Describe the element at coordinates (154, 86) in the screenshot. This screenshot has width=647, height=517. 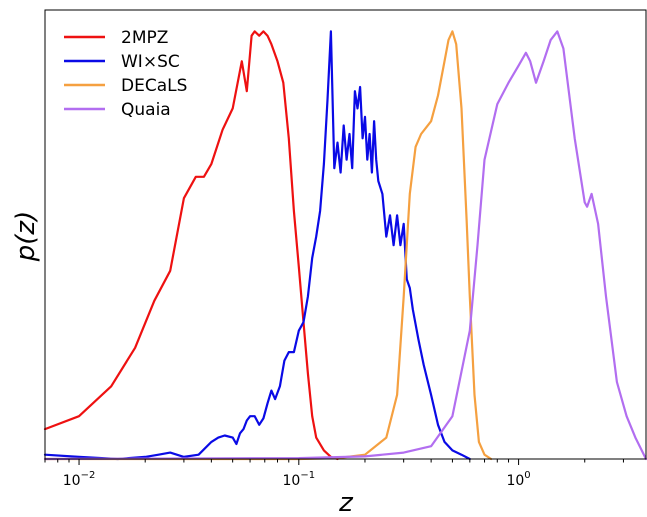
I see `legend-label-2: DECaLS` at that location.